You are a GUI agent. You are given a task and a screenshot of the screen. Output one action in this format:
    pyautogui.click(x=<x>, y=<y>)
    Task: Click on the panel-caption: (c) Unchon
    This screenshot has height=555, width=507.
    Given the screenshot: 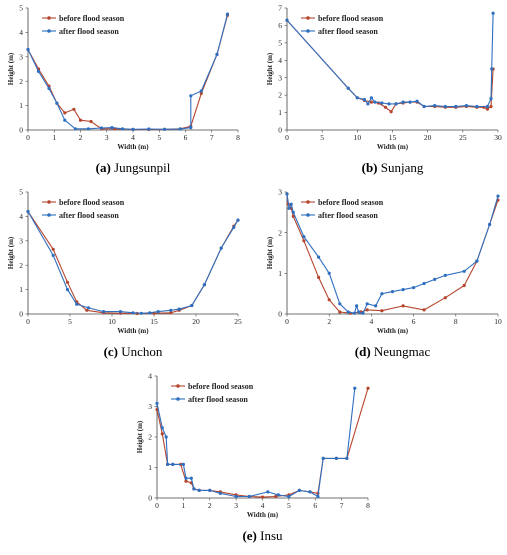 What is the action you would take?
    pyautogui.click(x=133, y=351)
    